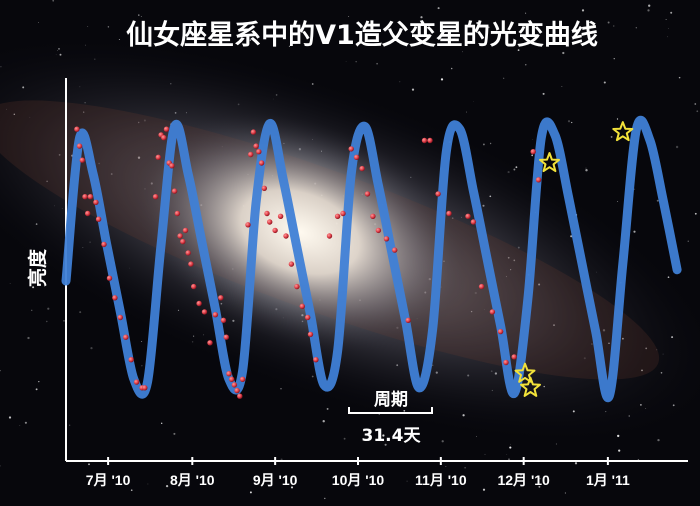 The image size is (700, 506). Describe the element at coordinates (523, 480) in the screenshot. I see `x-tick-label: 12月 '10` at that location.